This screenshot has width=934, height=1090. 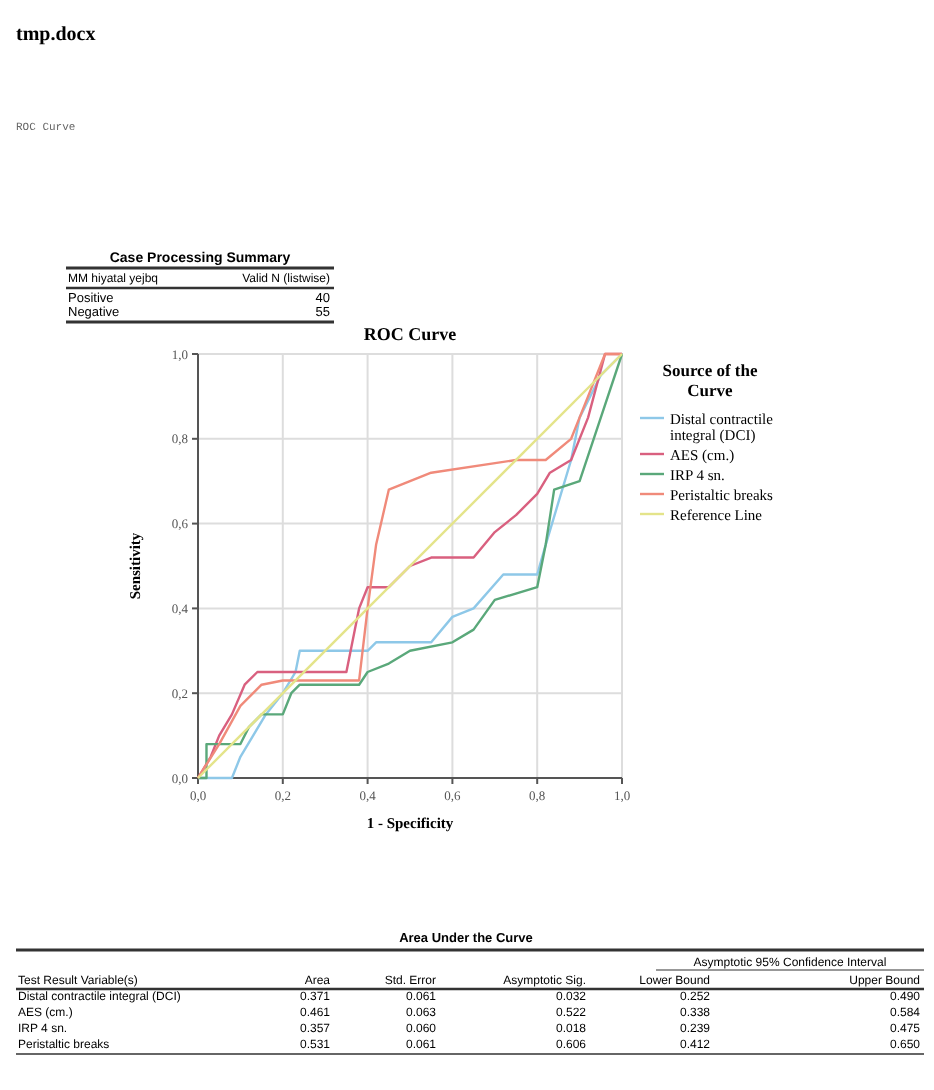 What do you see at coordinates (410, 334) in the screenshot?
I see `chart-title: ROC Curve` at bounding box center [410, 334].